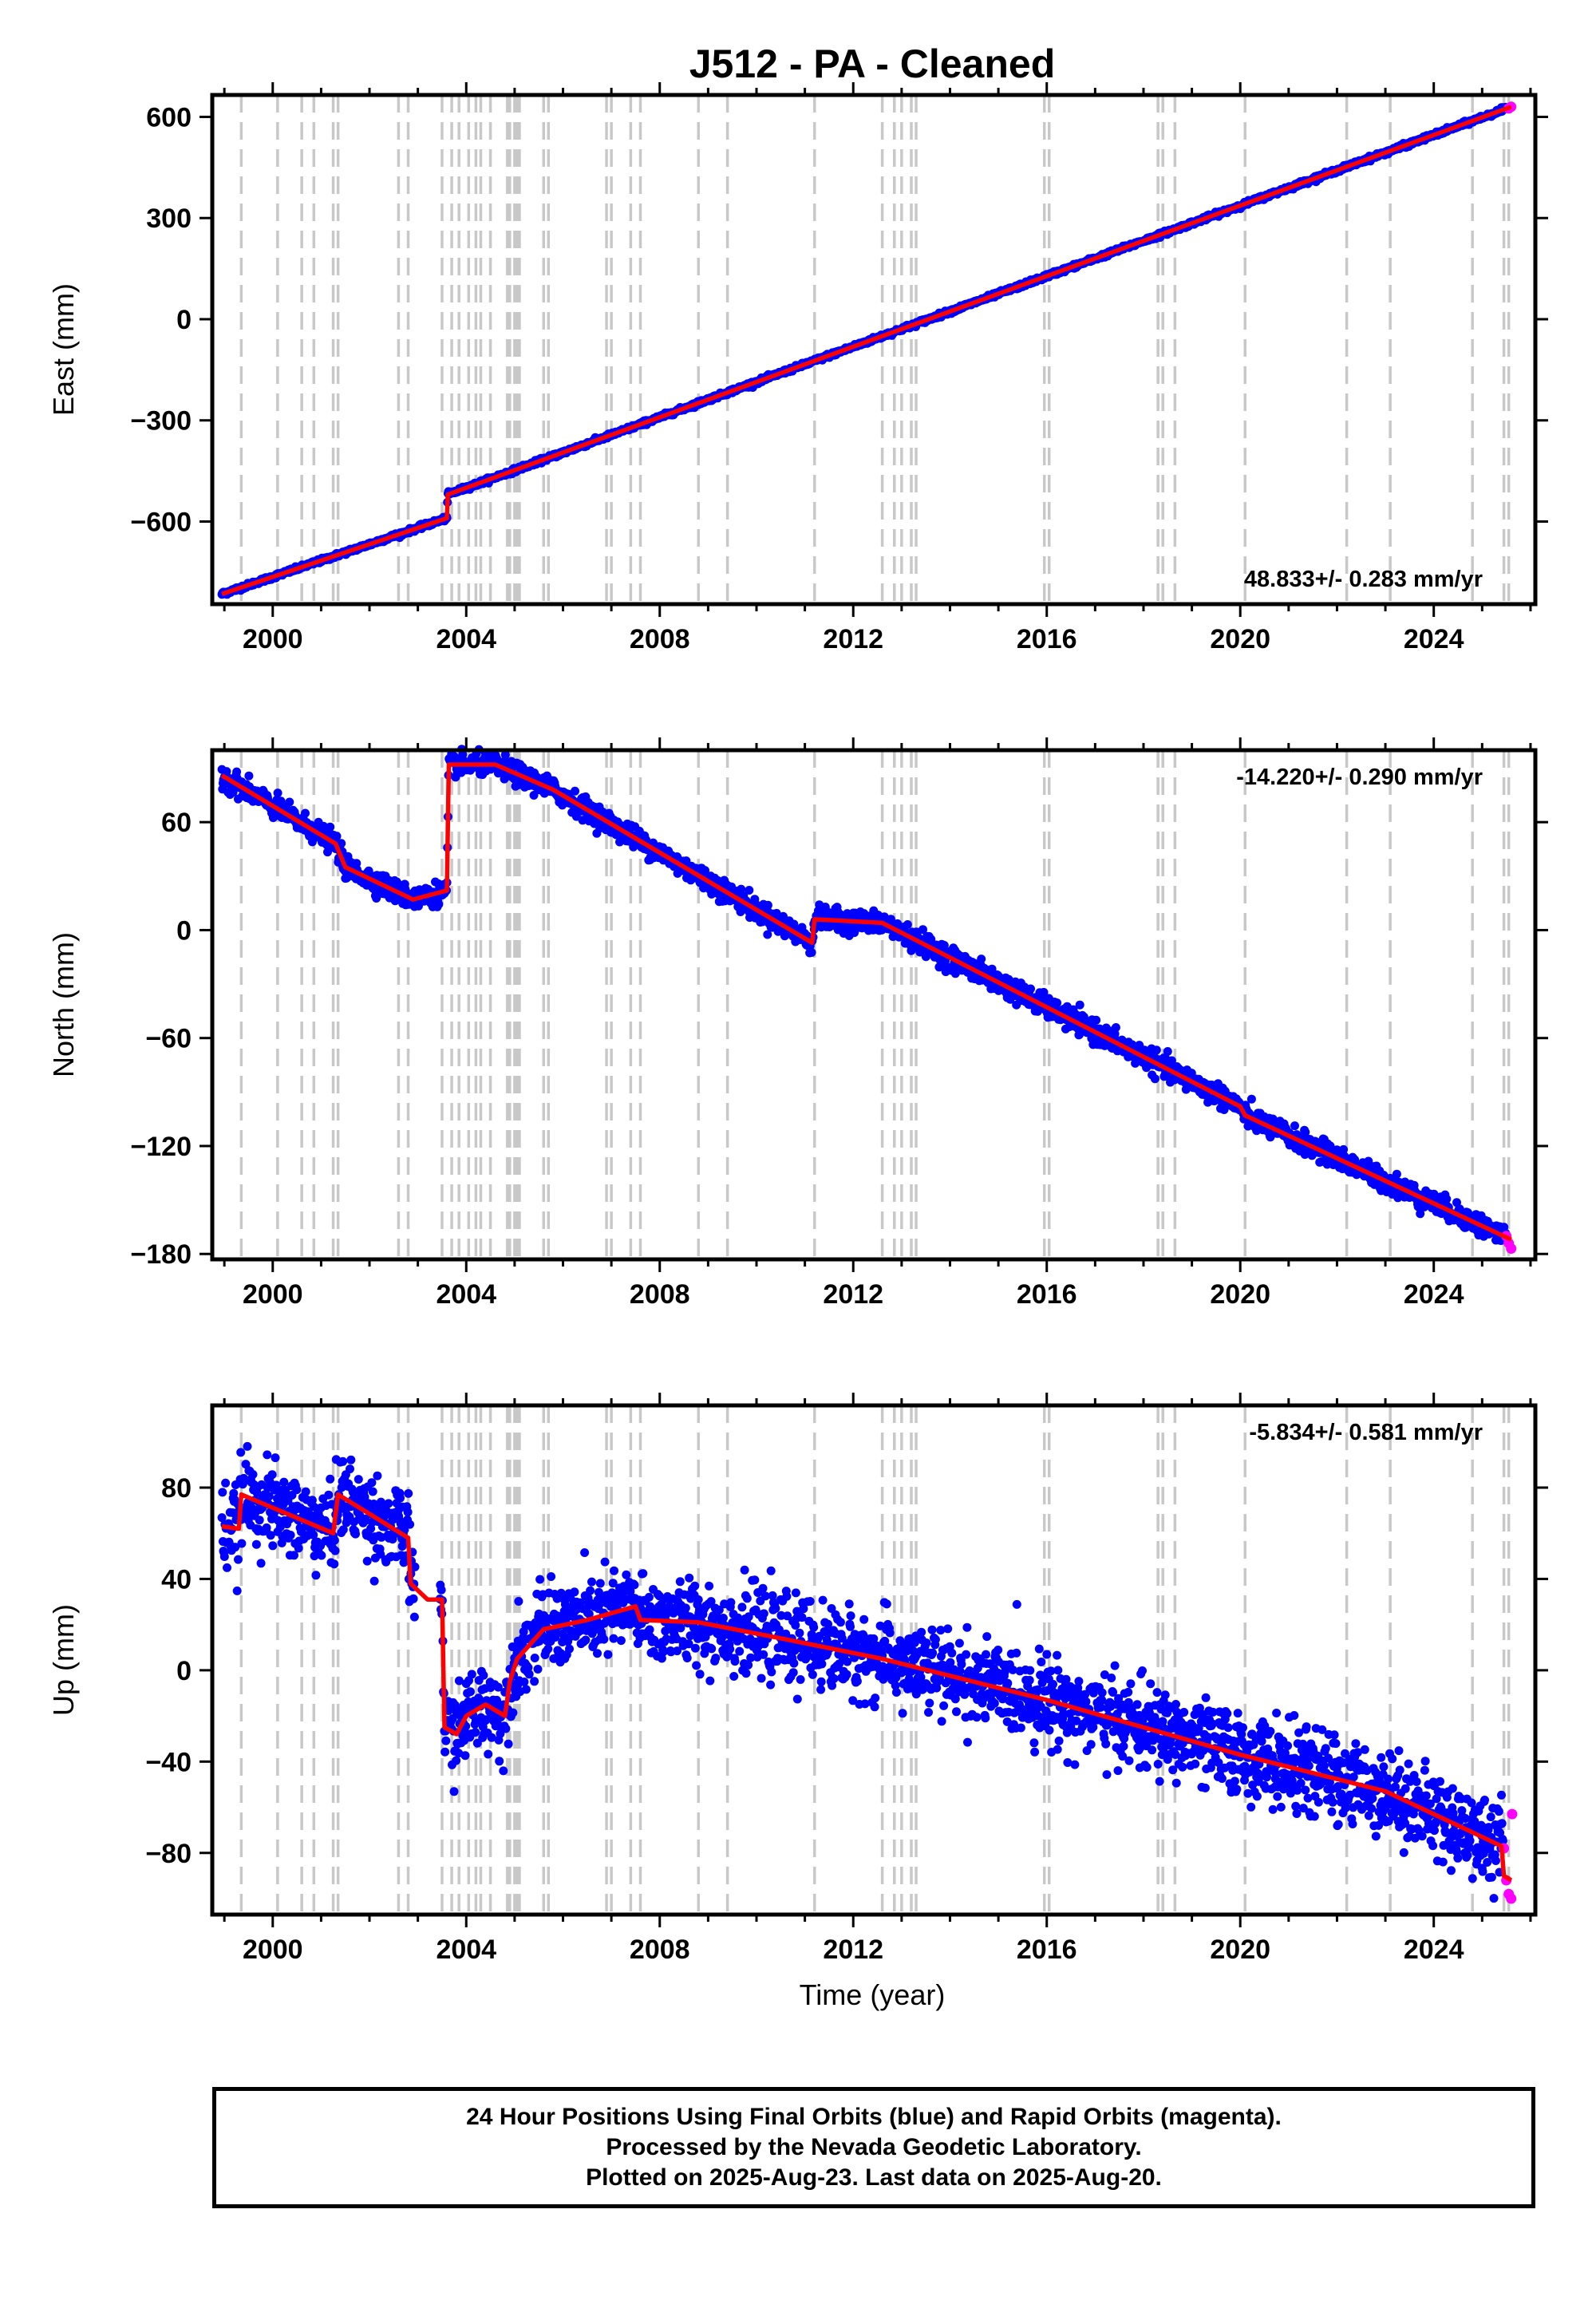  I want to click on chart-title: J512 - PA - Cleaned, so click(873, 63).